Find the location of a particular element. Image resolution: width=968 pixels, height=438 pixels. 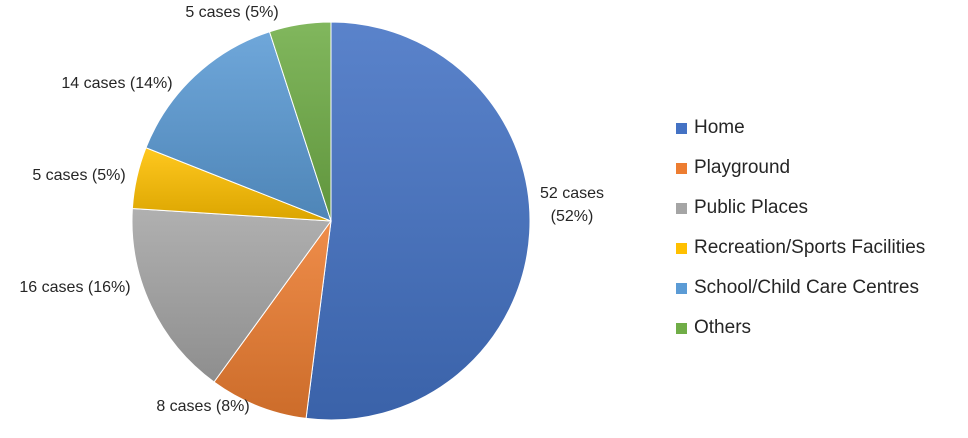

legend-label: School/Child Care Centres is located at coordinates (806, 287).